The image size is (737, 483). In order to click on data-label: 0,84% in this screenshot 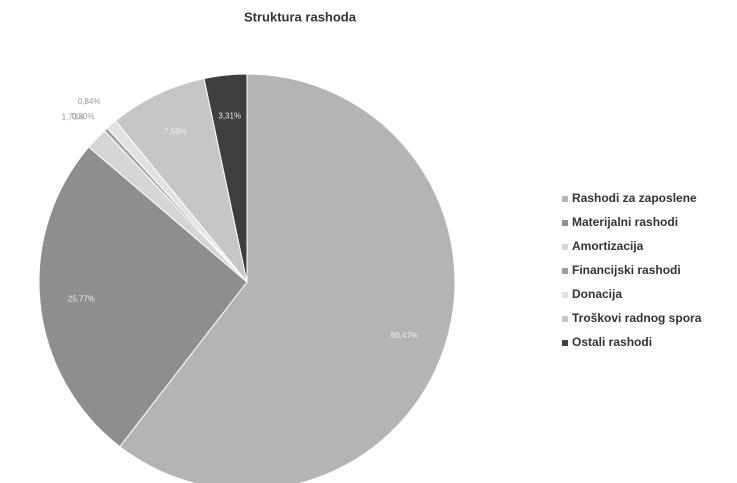, I will do `click(89, 101)`.